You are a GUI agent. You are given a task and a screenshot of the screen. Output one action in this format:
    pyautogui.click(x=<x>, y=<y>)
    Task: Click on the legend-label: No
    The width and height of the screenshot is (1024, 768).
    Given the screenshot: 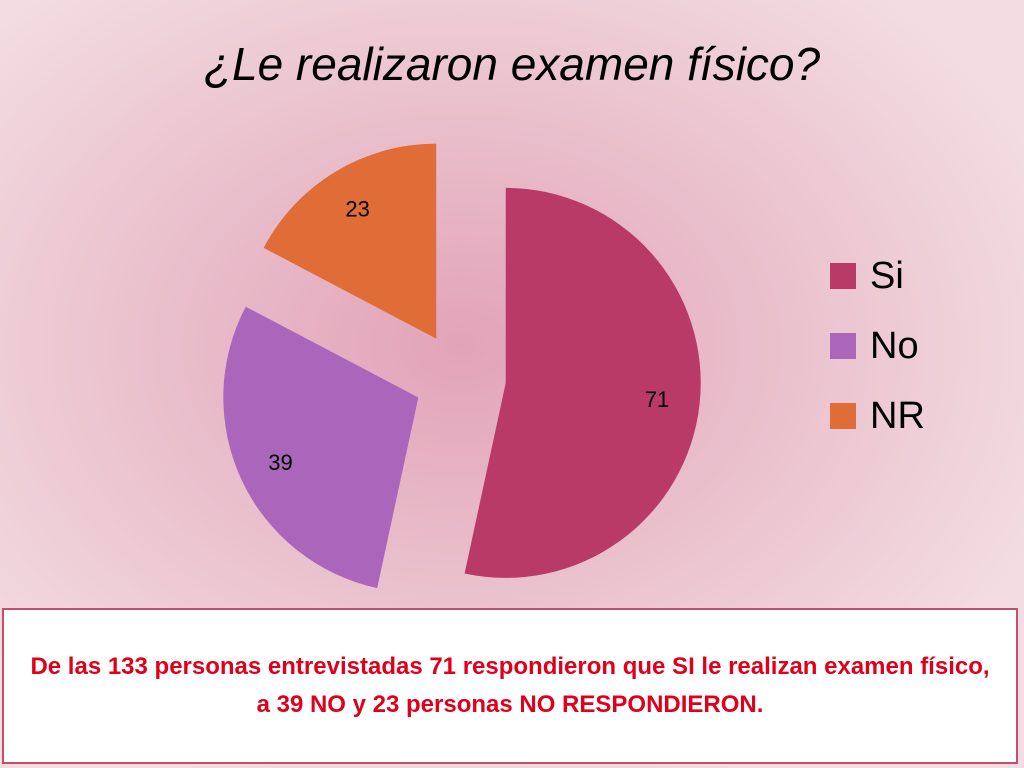 What is the action you would take?
    pyautogui.click(x=894, y=346)
    